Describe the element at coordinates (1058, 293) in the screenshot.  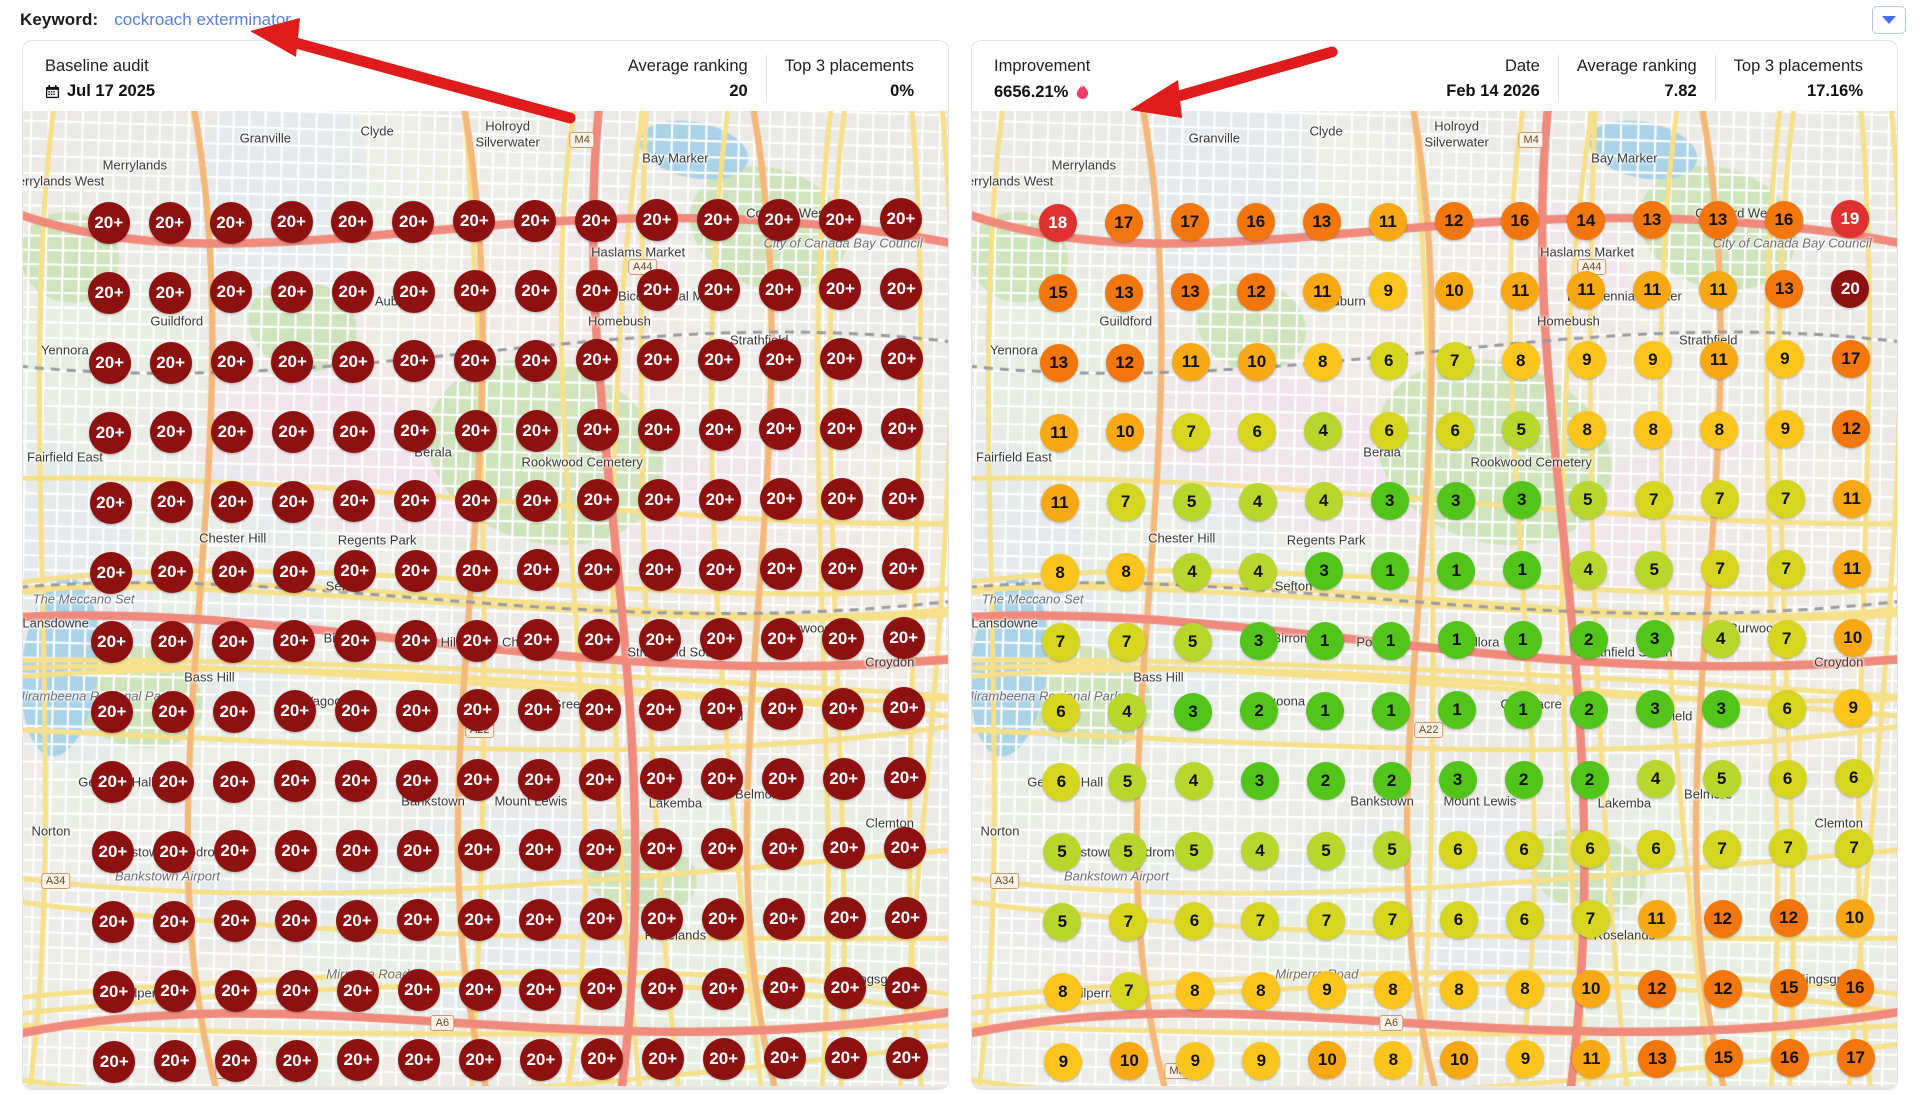
I see `map-ranking-pin: 15` at that location.